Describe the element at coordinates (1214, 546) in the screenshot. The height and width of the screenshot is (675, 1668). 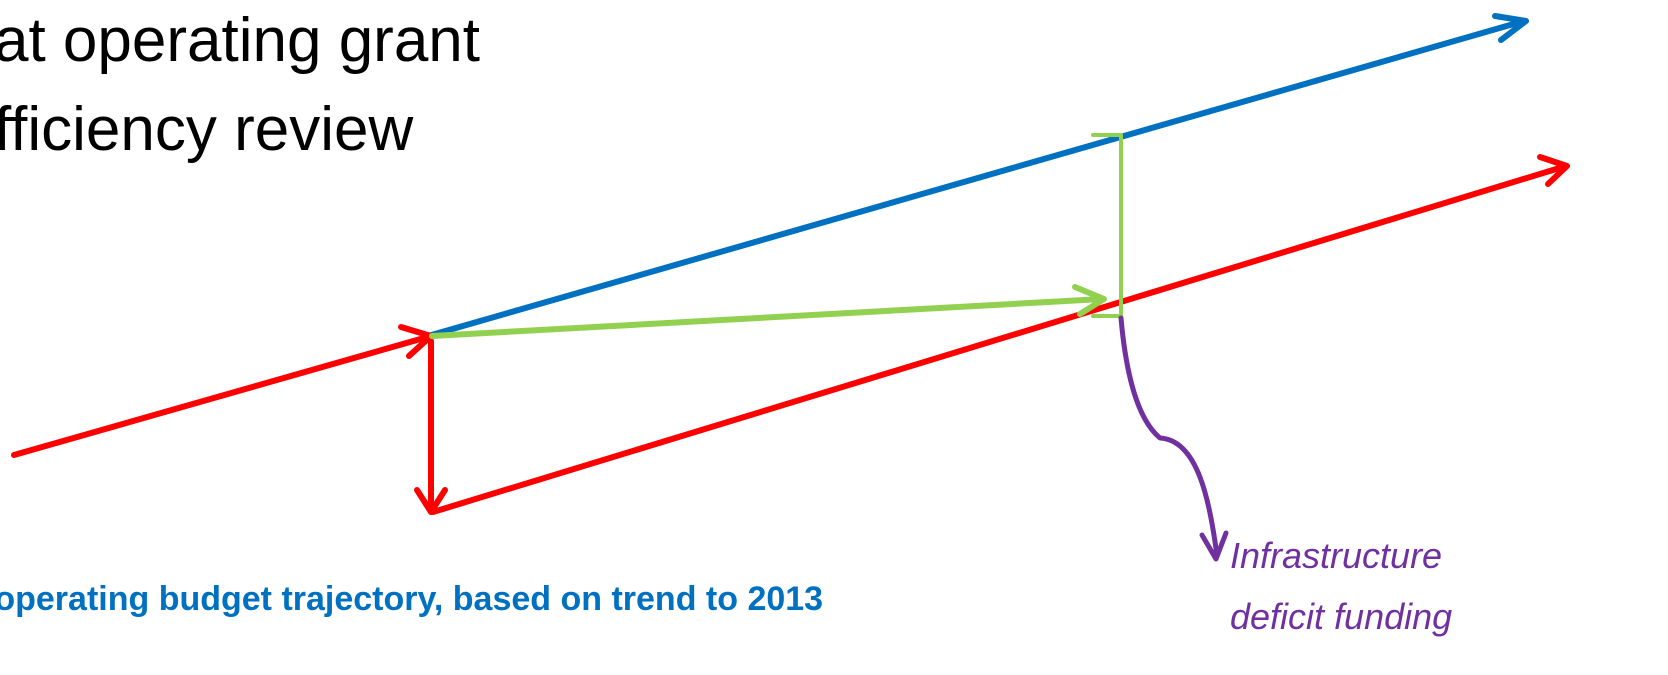
I see `purple-arrowhead-icon` at that location.